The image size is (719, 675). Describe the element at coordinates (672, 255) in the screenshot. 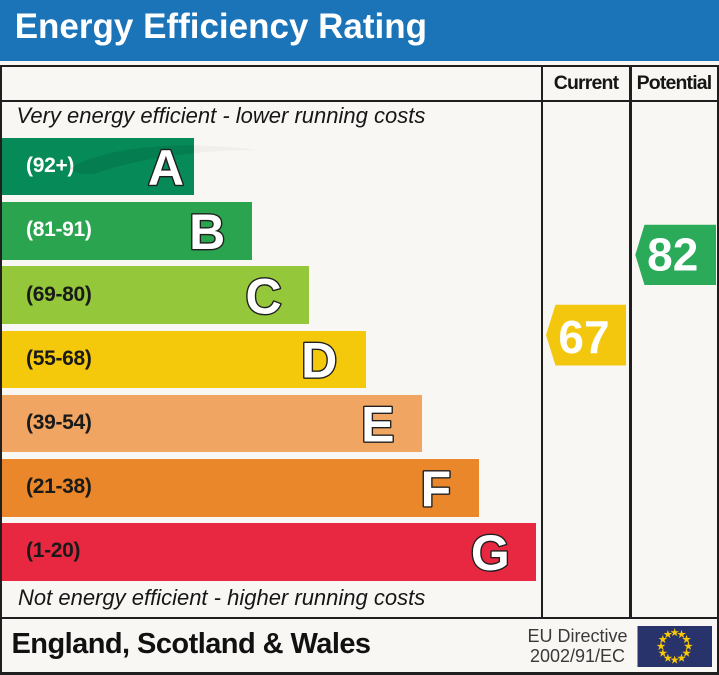

I see `svg-text: 82` at that location.